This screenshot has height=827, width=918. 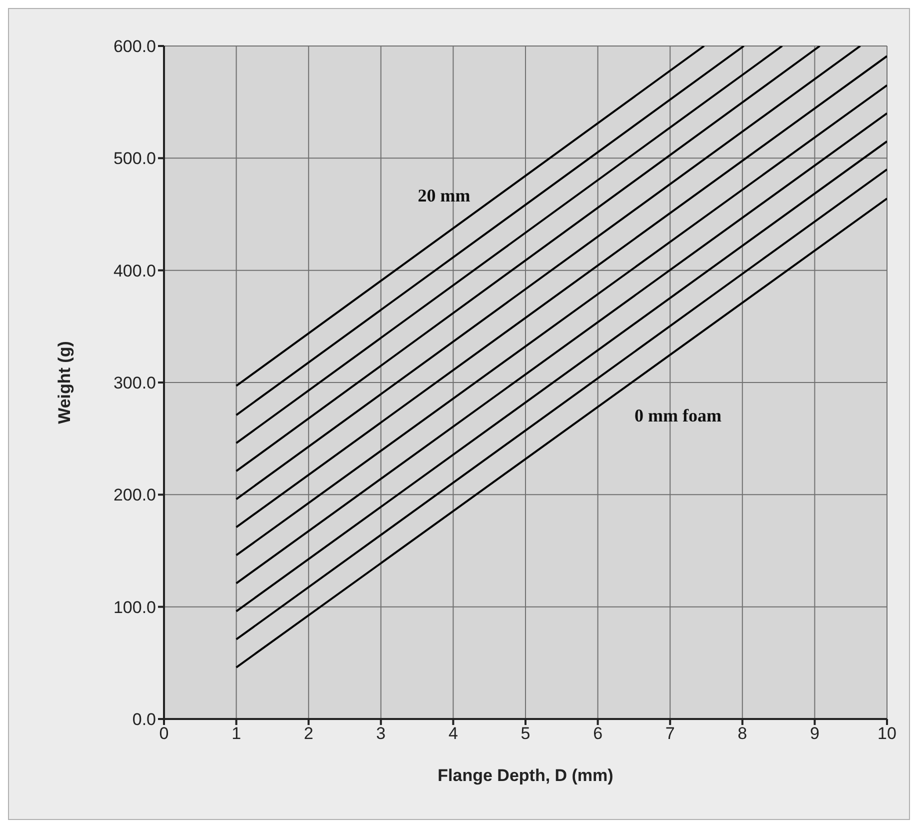 What do you see at coordinates (743, 734) in the screenshot?
I see `x-tick-label: 8` at bounding box center [743, 734].